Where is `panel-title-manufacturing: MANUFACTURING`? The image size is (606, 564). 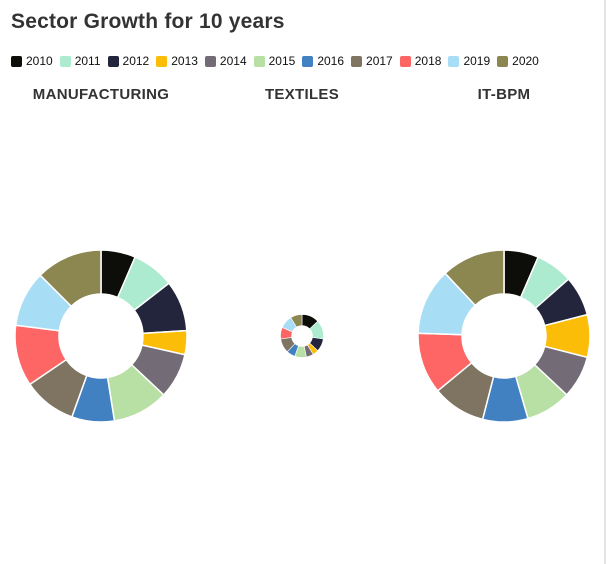
panel-title-manufacturing: MANUFACTURING is located at coordinates (101, 94).